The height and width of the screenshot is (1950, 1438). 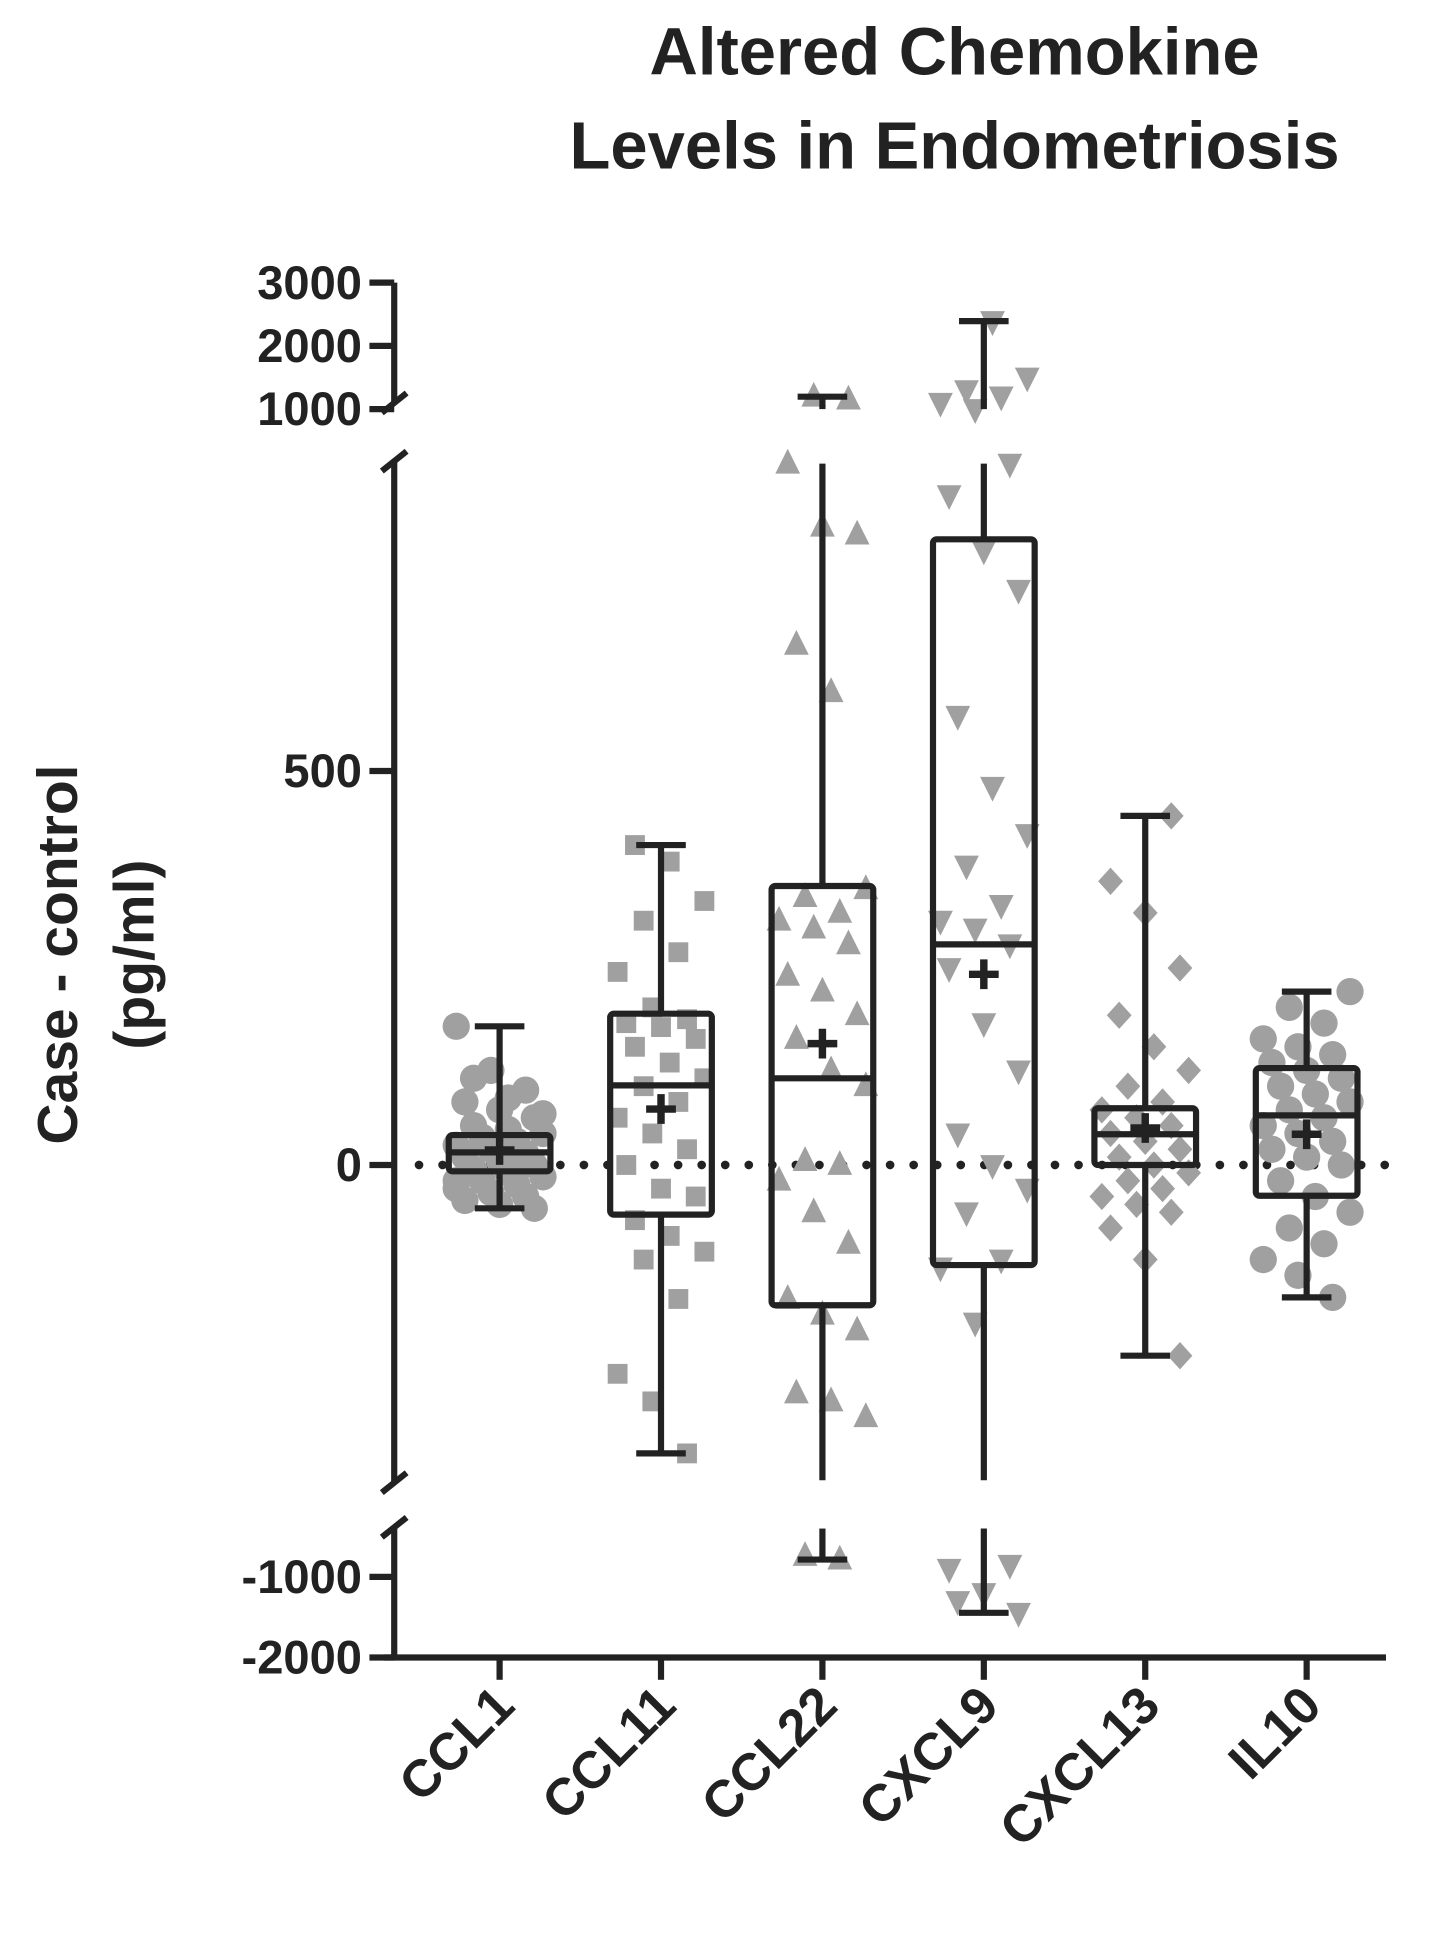 I want to click on box, so click(x=1306, y=1131).